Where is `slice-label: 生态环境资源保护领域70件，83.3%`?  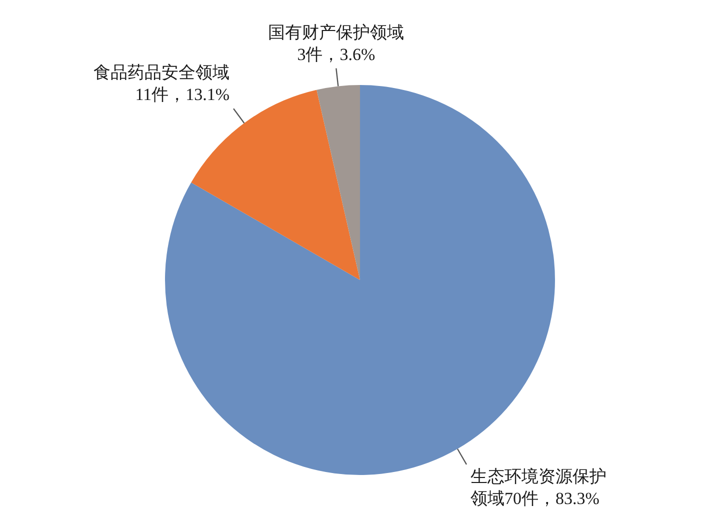 slice-label: 生态环境资源保护领域70件，83.3% is located at coordinates (538, 487).